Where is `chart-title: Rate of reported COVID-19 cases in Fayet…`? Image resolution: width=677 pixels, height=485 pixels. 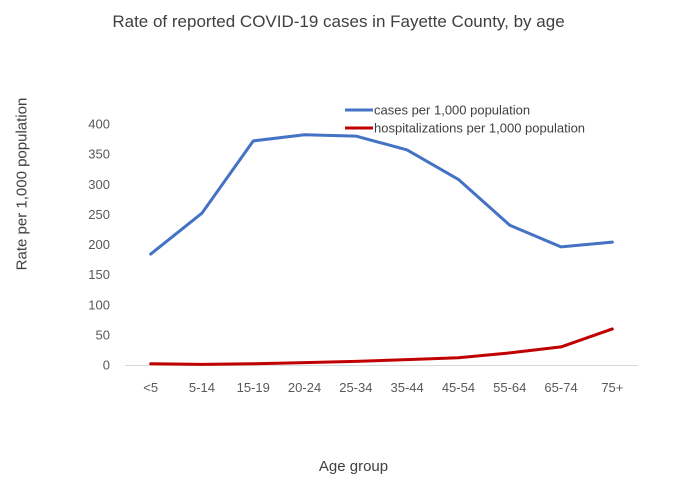 chart-title: Rate of reported COVID-19 cases in Fayet… is located at coordinates (338, 21).